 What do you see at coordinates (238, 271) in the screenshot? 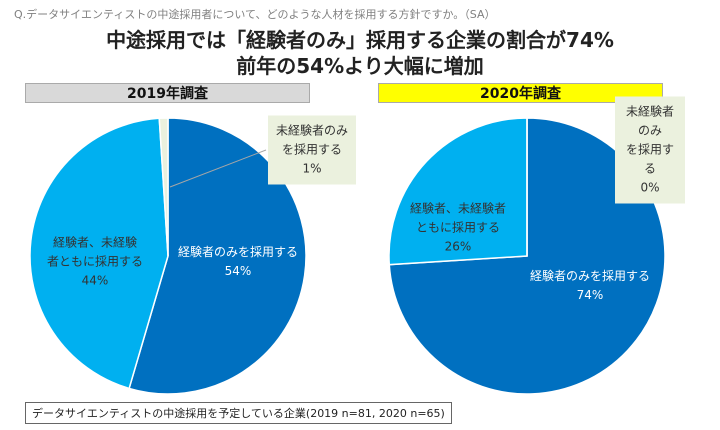
I see `slice-value: 54%` at bounding box center [238, 271].